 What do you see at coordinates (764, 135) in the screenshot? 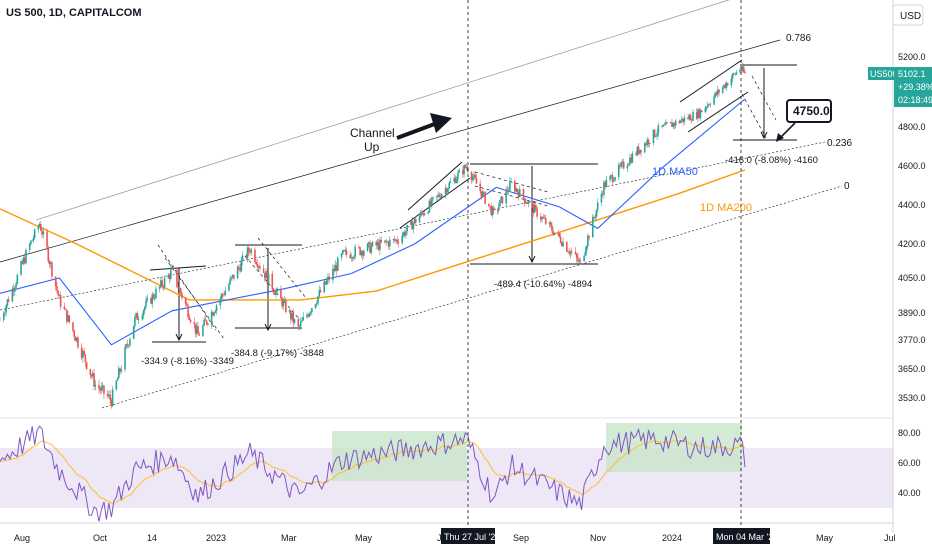
I see `measure-arrowhead` at bounding box center [764, 135].